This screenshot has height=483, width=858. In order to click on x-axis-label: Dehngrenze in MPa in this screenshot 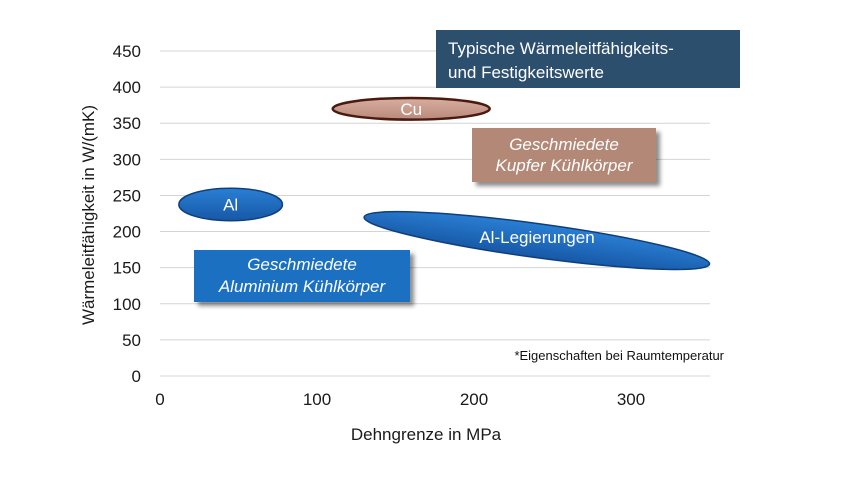, I will do `click(426, 434)`.